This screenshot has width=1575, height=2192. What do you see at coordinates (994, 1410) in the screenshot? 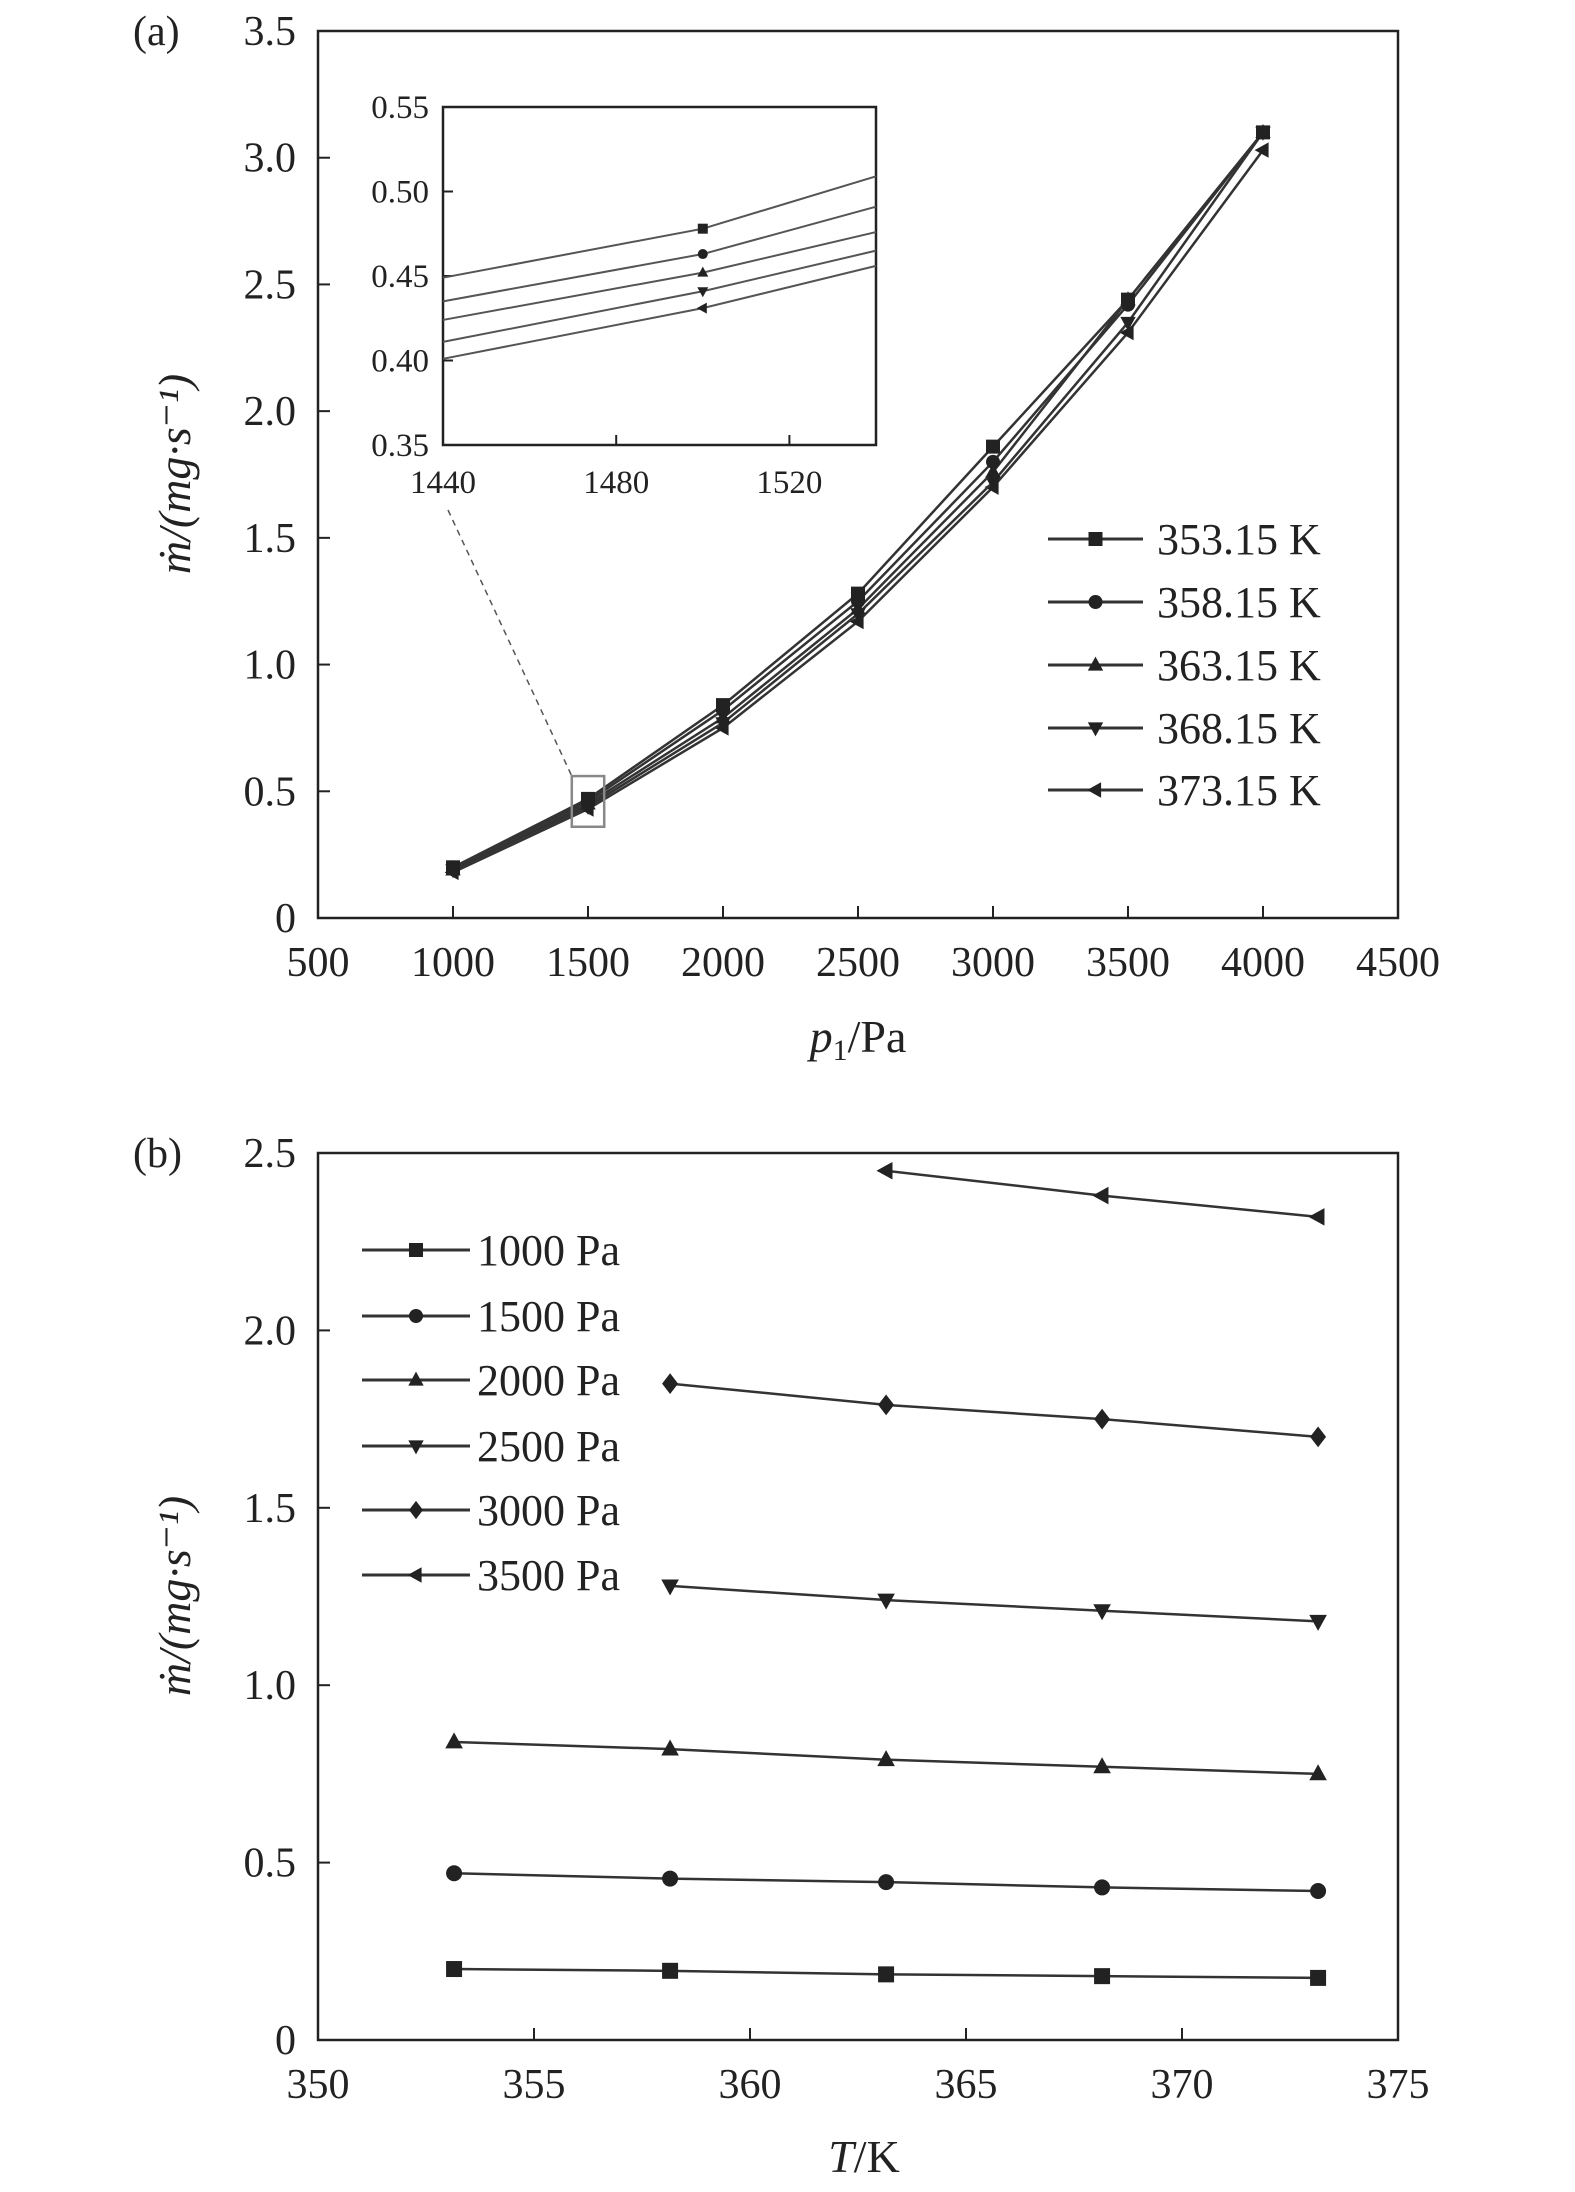
I see `series-line` at bounding box center [994, 1410].